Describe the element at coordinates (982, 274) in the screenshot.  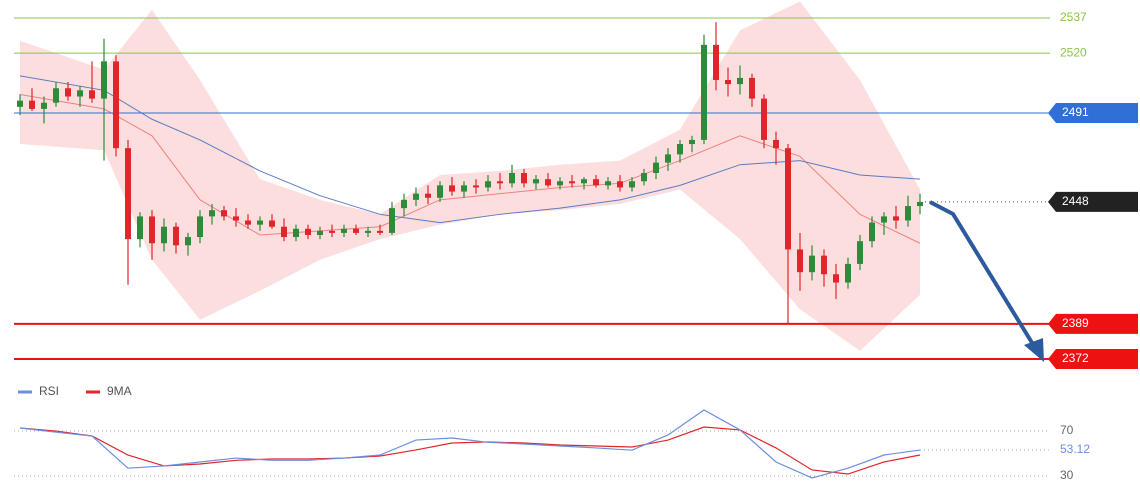
I see `forecast-arrow` at that location.